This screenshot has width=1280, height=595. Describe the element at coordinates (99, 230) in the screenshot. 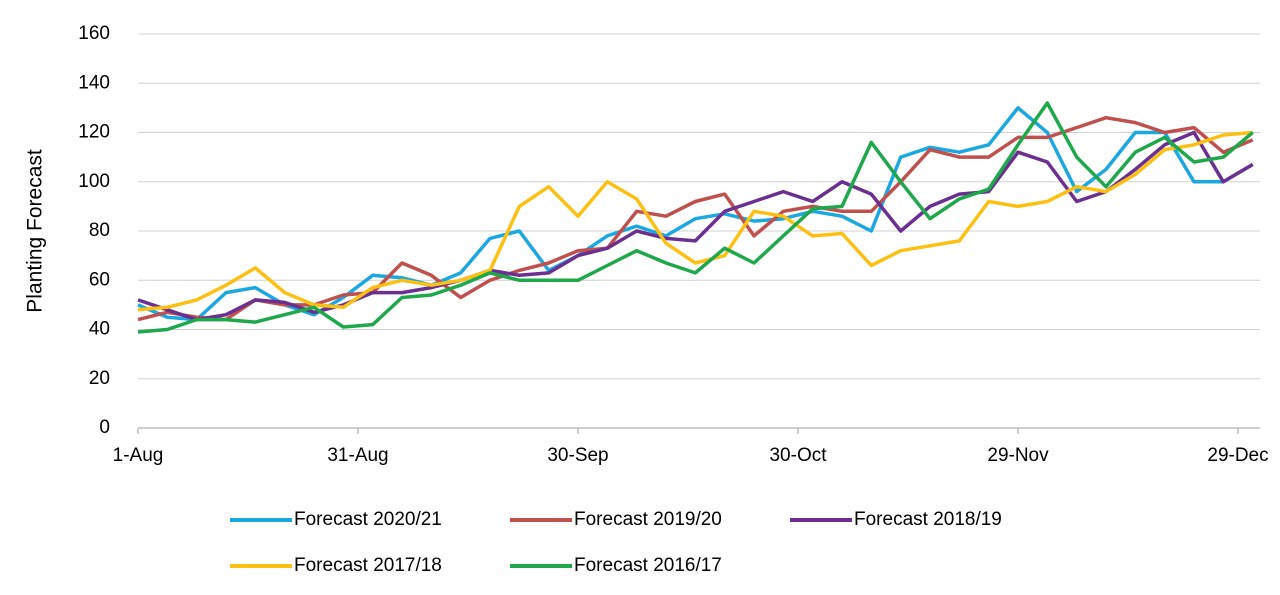

I see `y-tick-label: 80` at that location.